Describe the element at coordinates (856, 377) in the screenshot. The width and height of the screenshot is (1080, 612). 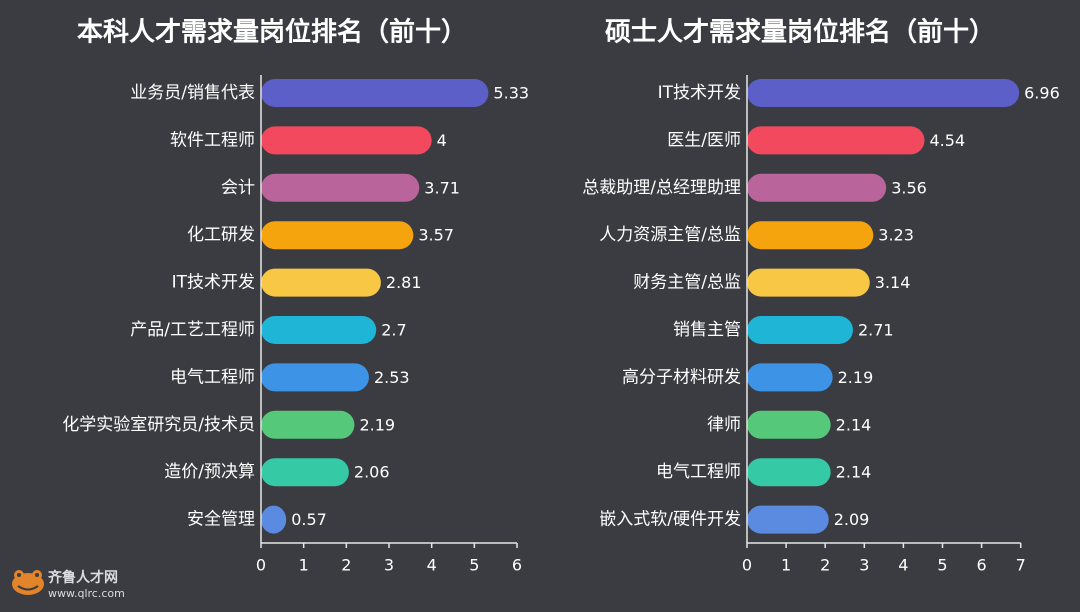
I see `ms-value-label: 2.19` at that location.